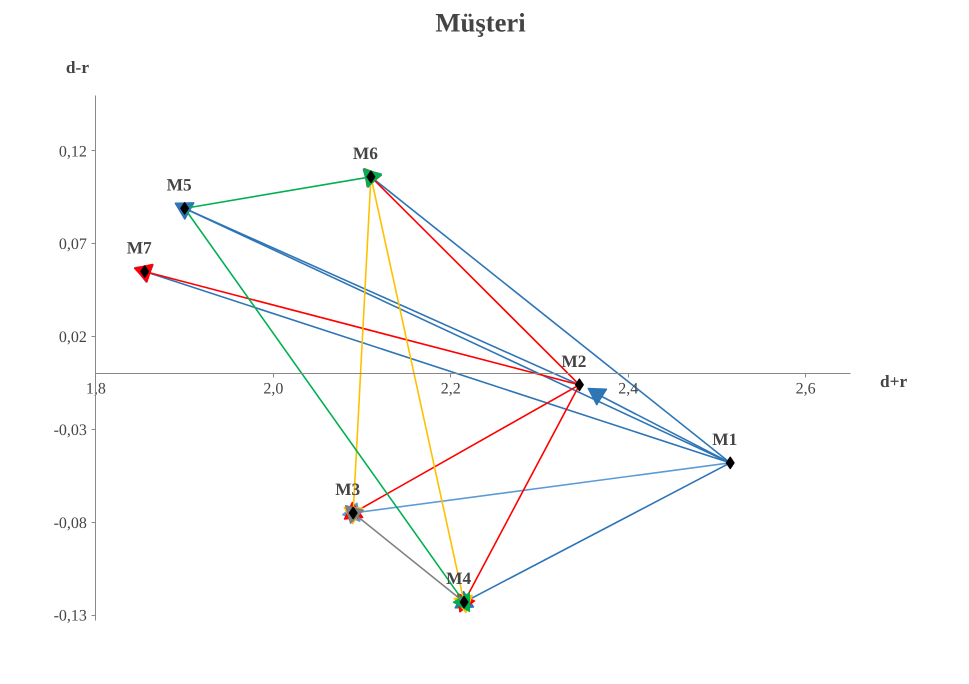 Image resolution: width=969 pixels, height=684 pixels. Describe the element at coordinates (480, 23) in the screenshot. I see `chart-title: Müşteri` at that location.